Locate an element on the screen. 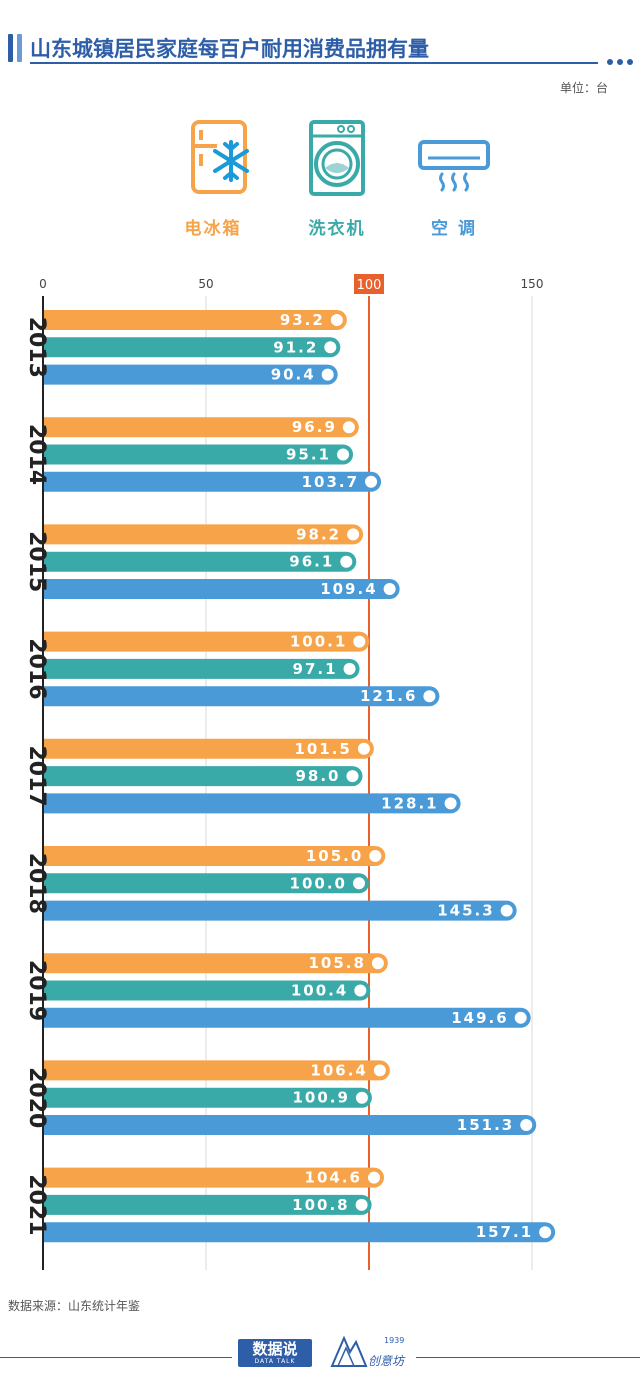 Image resolution: width=640 pixels, height=1378 pixels. reference-tick-box is located at coordinates (369, 284).